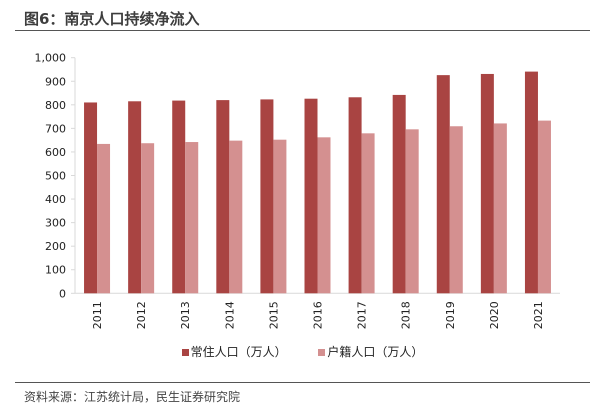 The image size is (605, 410). What do you see at coordinates (311, 196) in the screenshot?
I see `bar-resident-2016` at bounding box center [311, 196].